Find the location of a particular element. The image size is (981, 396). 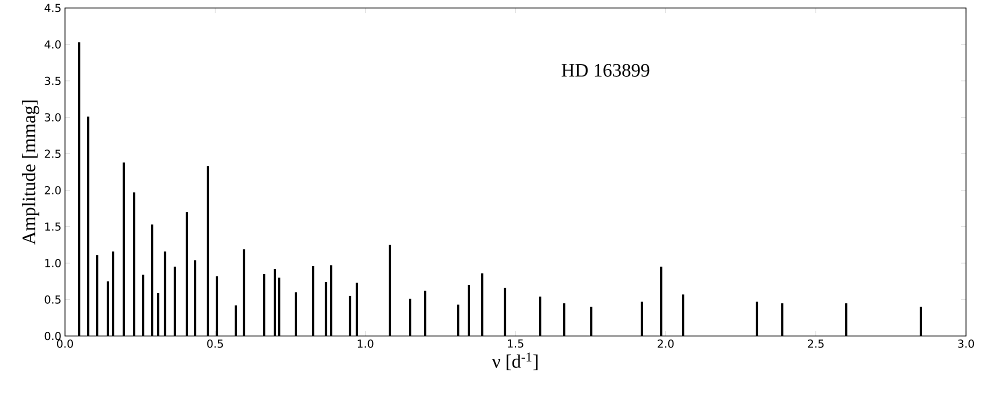

text: HD 163899 is located at coordinates (606, 70).